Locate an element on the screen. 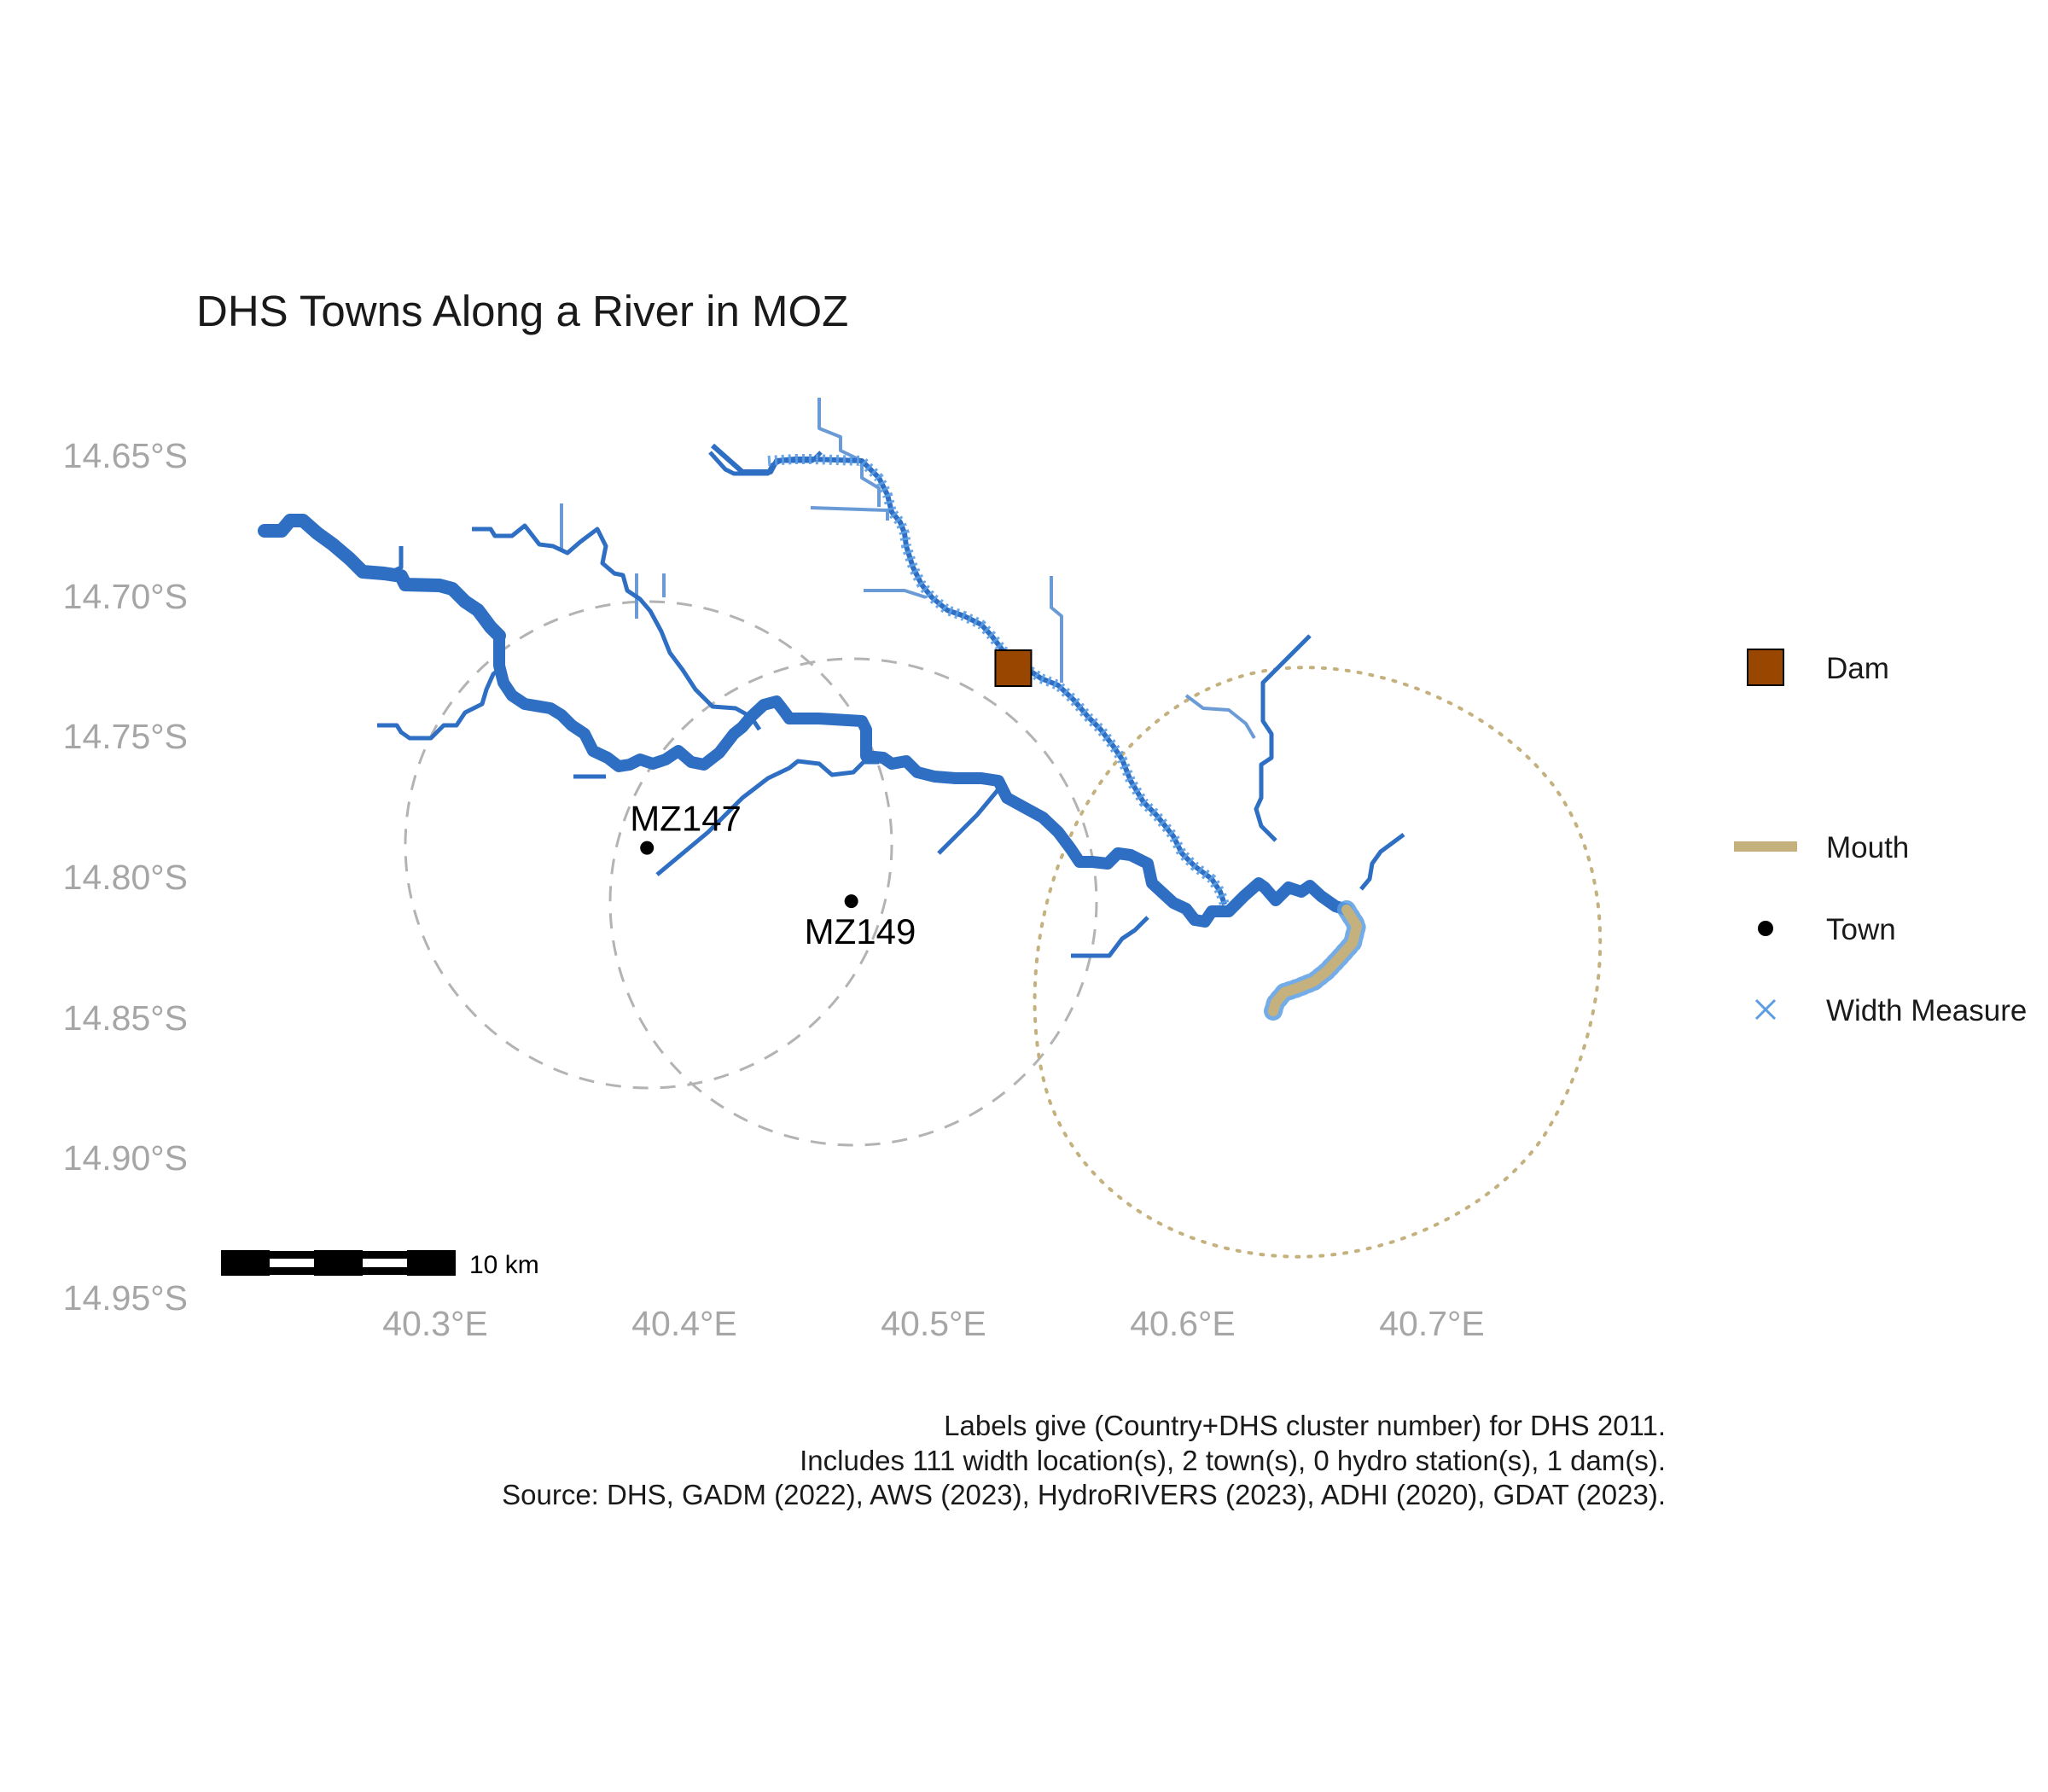 The height and width of the screenshot is (1792, 2048). y-tick-label: 14.65°S is located at coordinates (126, 456).